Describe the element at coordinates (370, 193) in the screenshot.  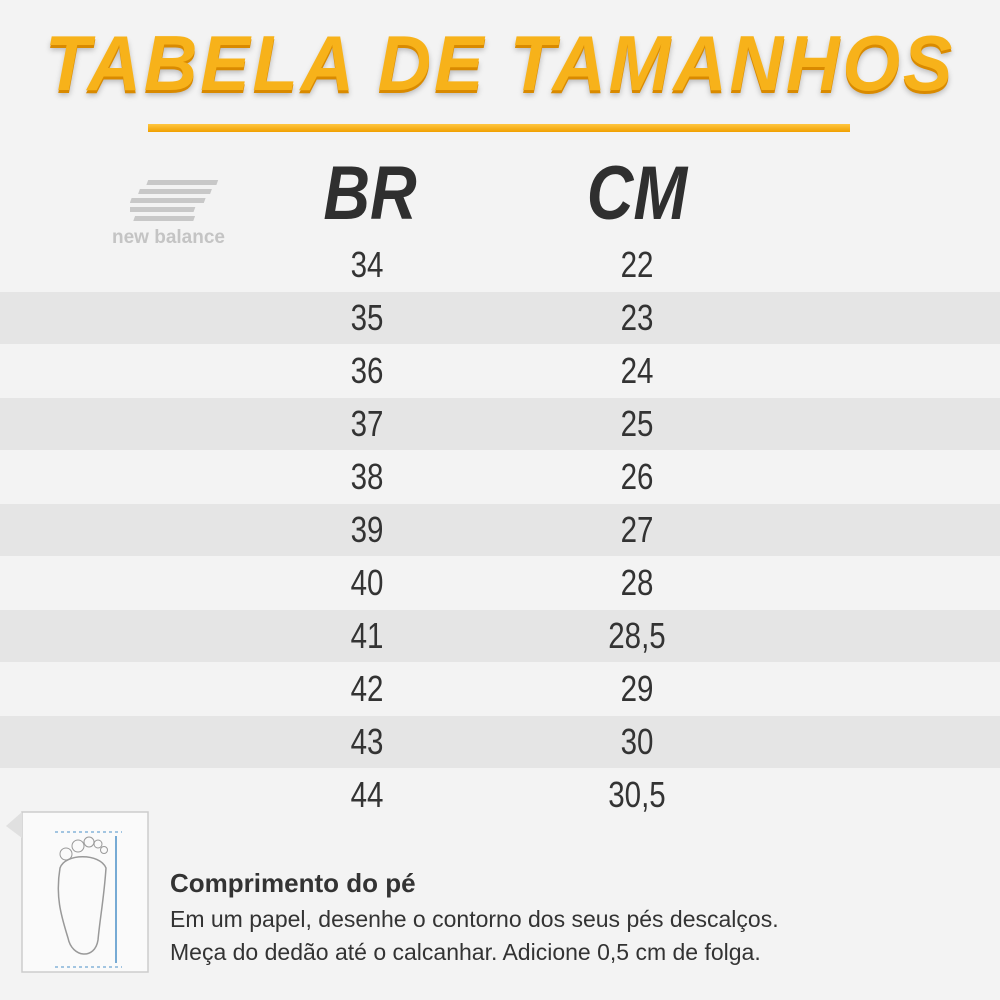
I see `column-header: BR` at that location.